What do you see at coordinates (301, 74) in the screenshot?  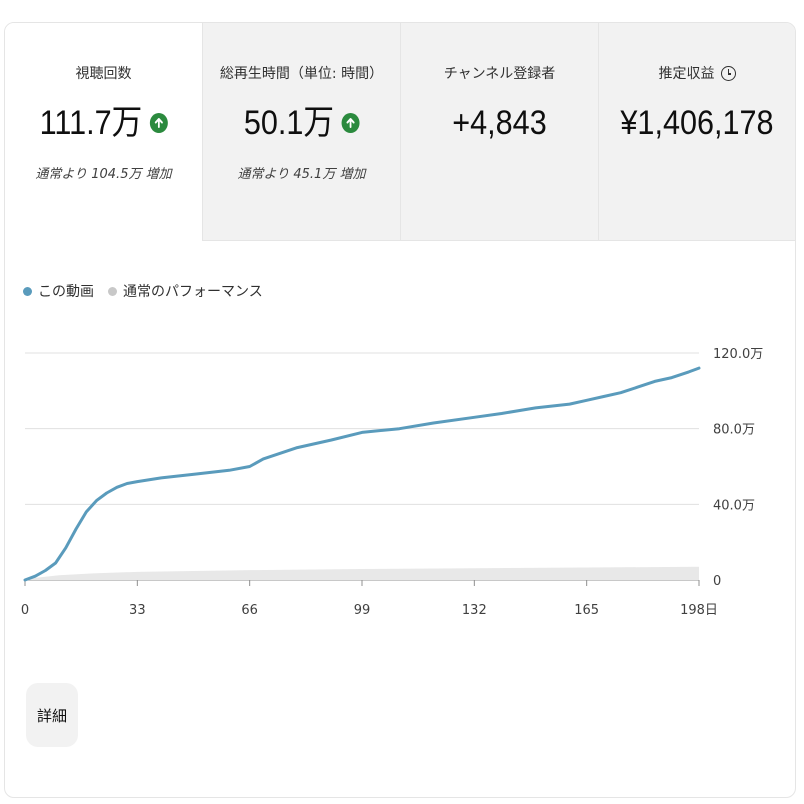 I see `metric-label: 総再生時間（単位: 時間）` at bounding box center [301, 74].